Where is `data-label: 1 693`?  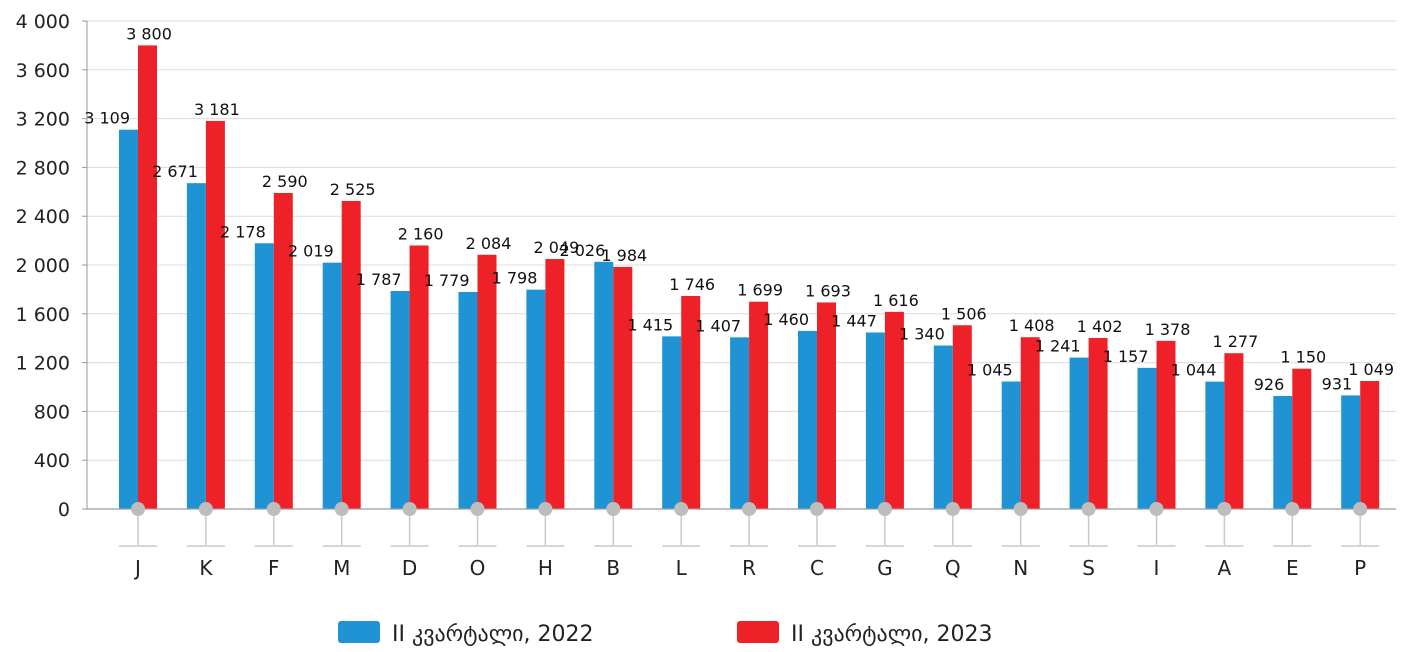 data-label: 1 693 is located at coordinates (828, 290).